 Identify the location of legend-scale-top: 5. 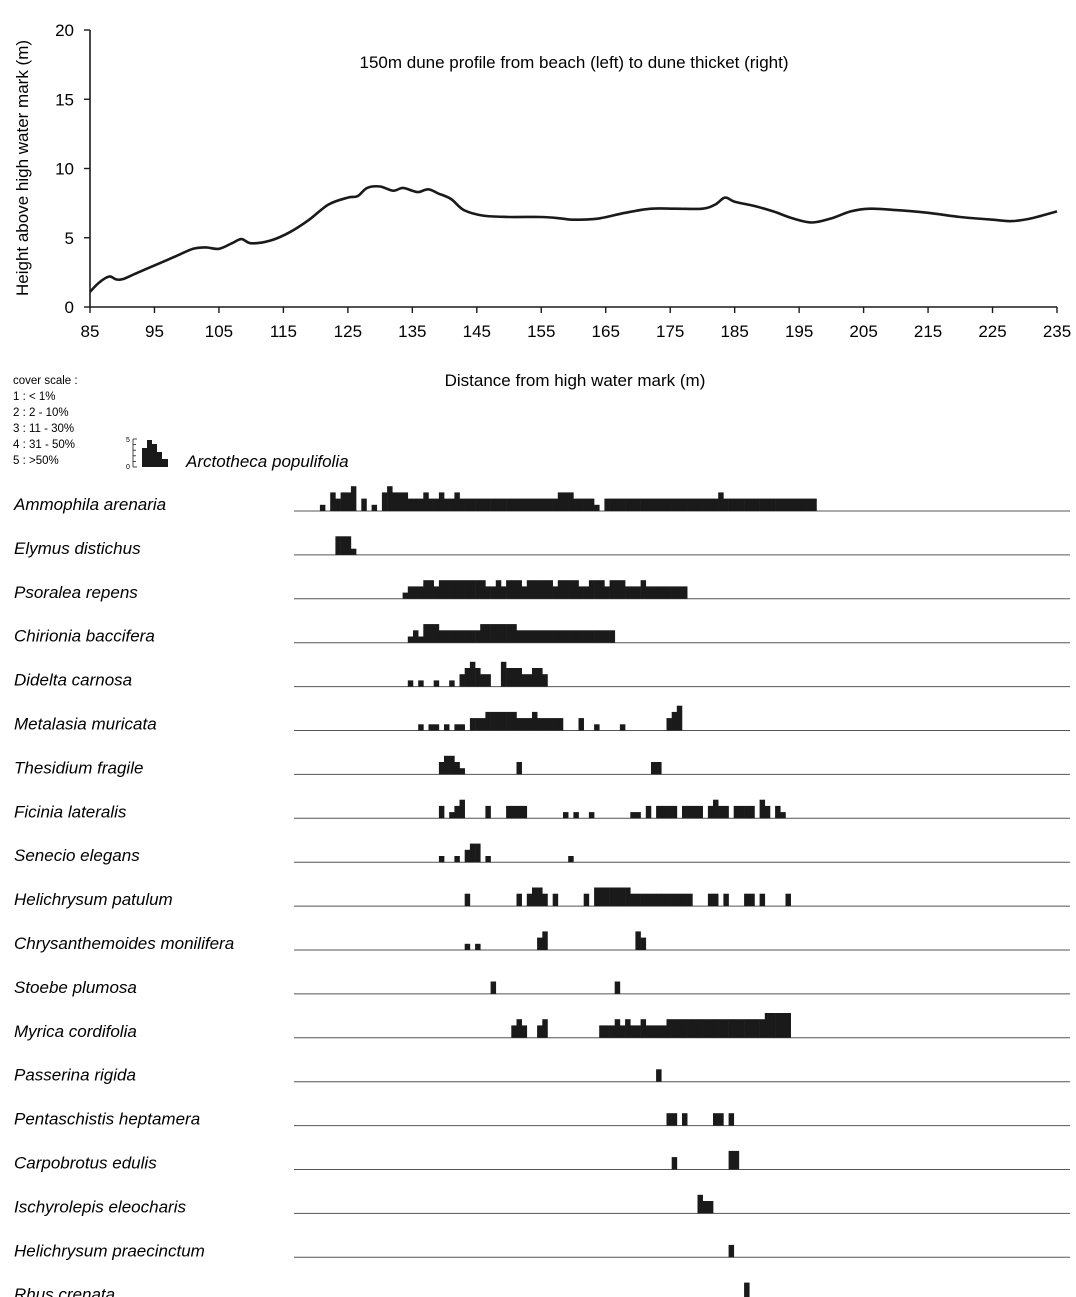
(128, 440).